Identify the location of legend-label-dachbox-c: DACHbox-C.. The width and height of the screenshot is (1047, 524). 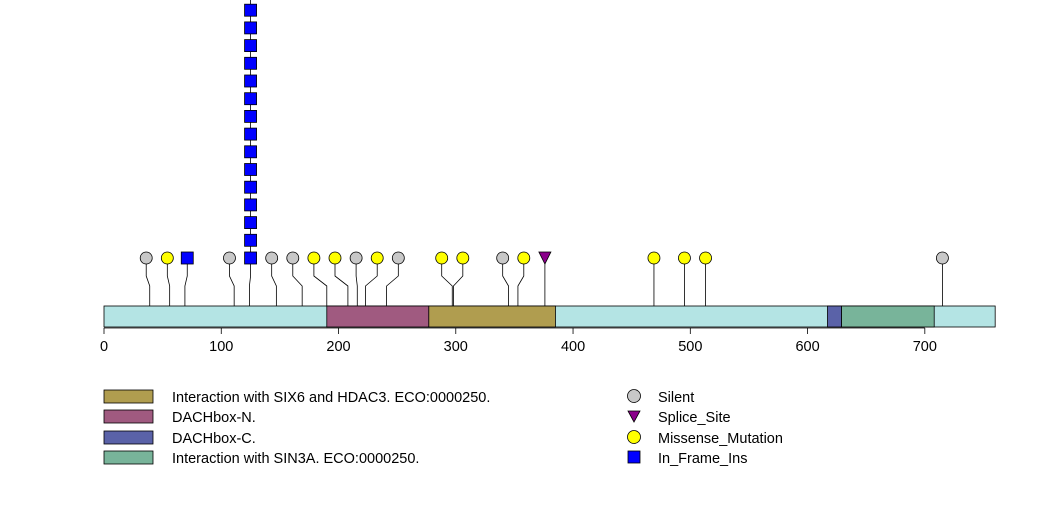
(214, 439).